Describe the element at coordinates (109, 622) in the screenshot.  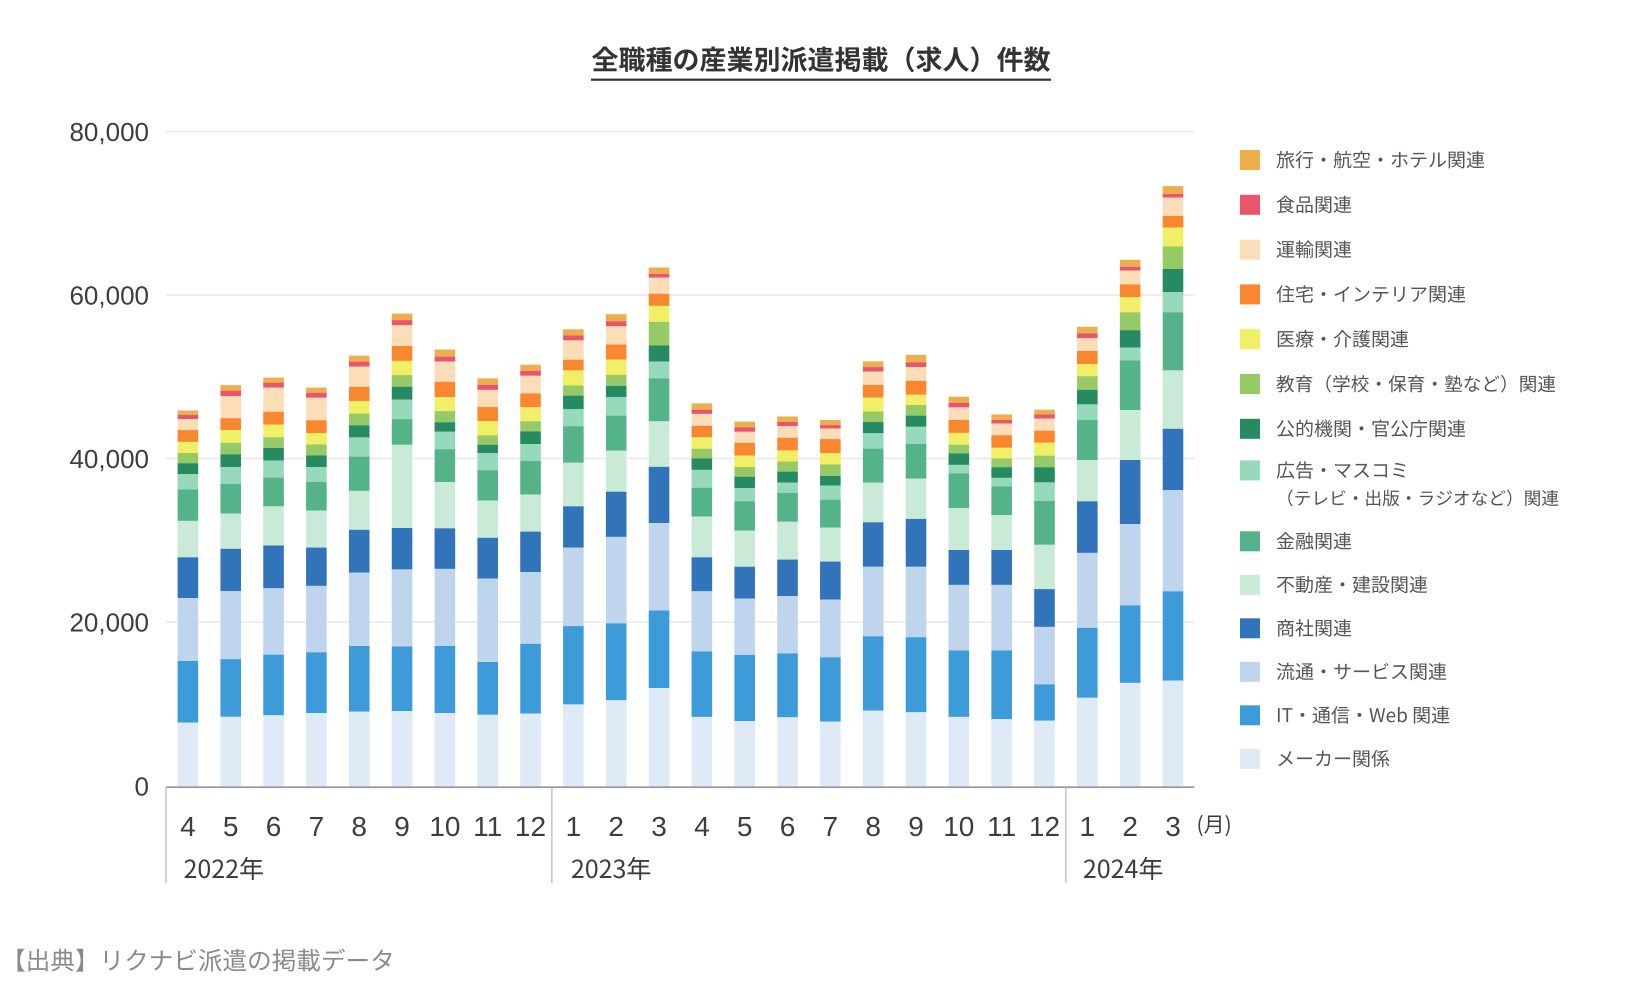
I see `svg-text: 20,000` at that location.